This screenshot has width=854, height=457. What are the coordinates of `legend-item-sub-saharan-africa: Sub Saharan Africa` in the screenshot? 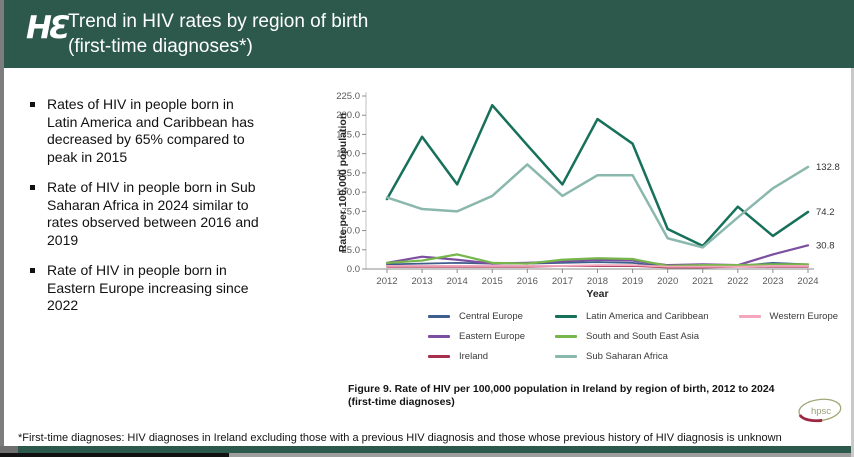 It's located at (632, 356).